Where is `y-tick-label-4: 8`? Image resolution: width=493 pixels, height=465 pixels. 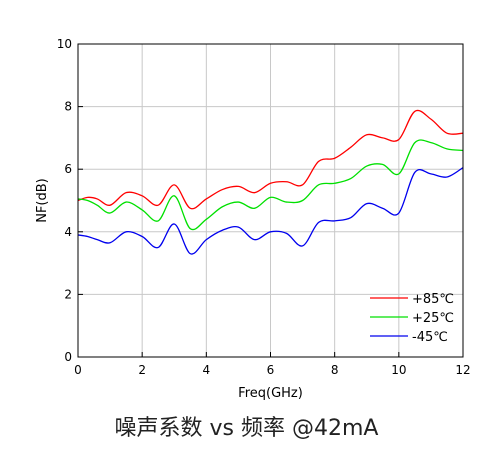
y-tick-label-4: 8 is located at coordinates (68, 107).